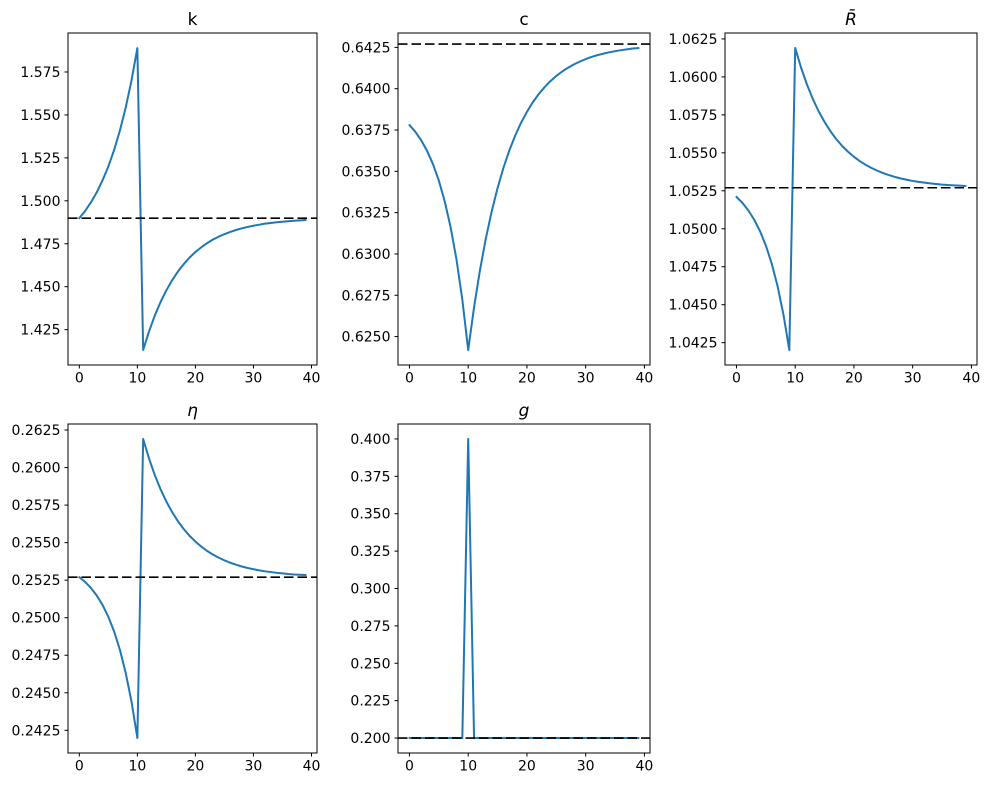 Image resolution: width=989 pixels, height=790 pixels. What do you see at coordinates (193, 20) in the screenshot?
I see `k-title: k` at bounding box center [193, 20].